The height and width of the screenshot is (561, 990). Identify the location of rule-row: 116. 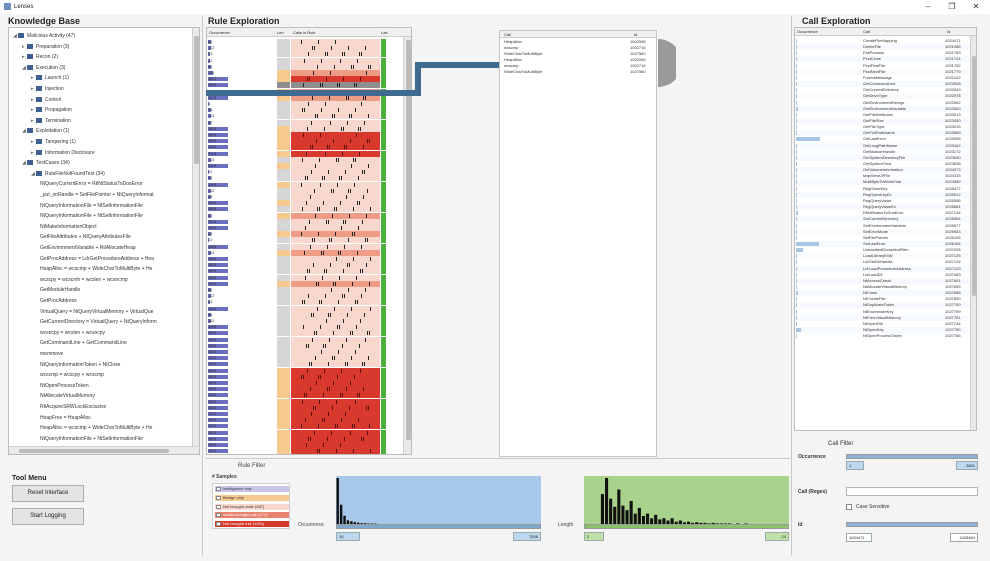
(309, 73).